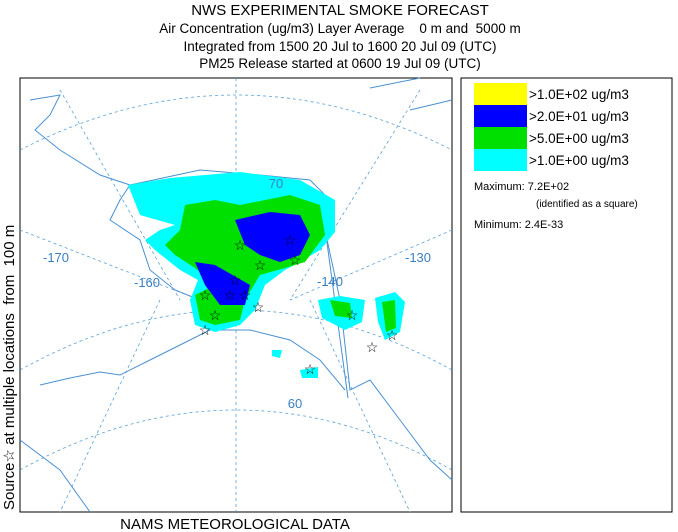 The height and width of the screenshot is (532, 678). What do you see at coordinates (521, 187) in the screenshot?
I see `maximum: Maximum: 7.2E+02` at bounding box center [521, 187].